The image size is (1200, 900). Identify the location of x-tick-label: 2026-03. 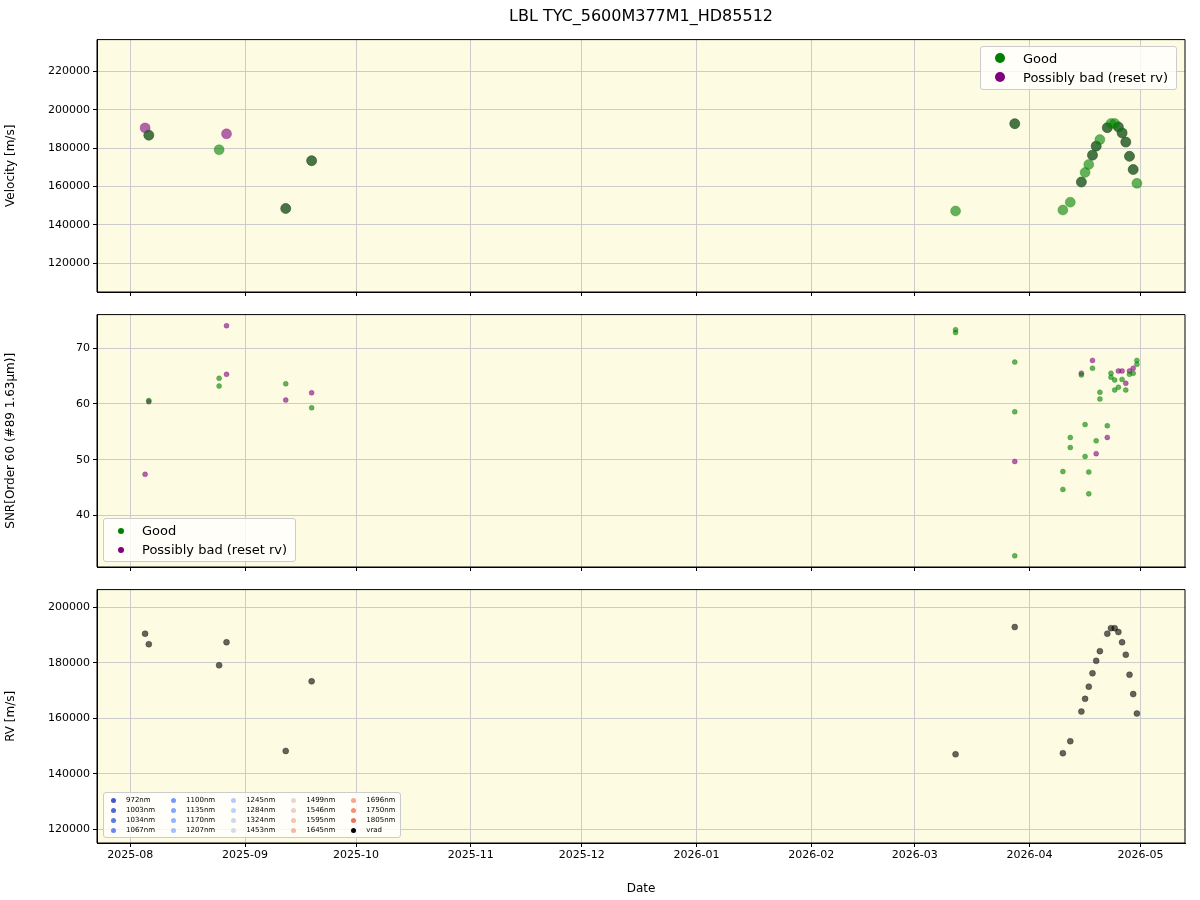
(914, 855).